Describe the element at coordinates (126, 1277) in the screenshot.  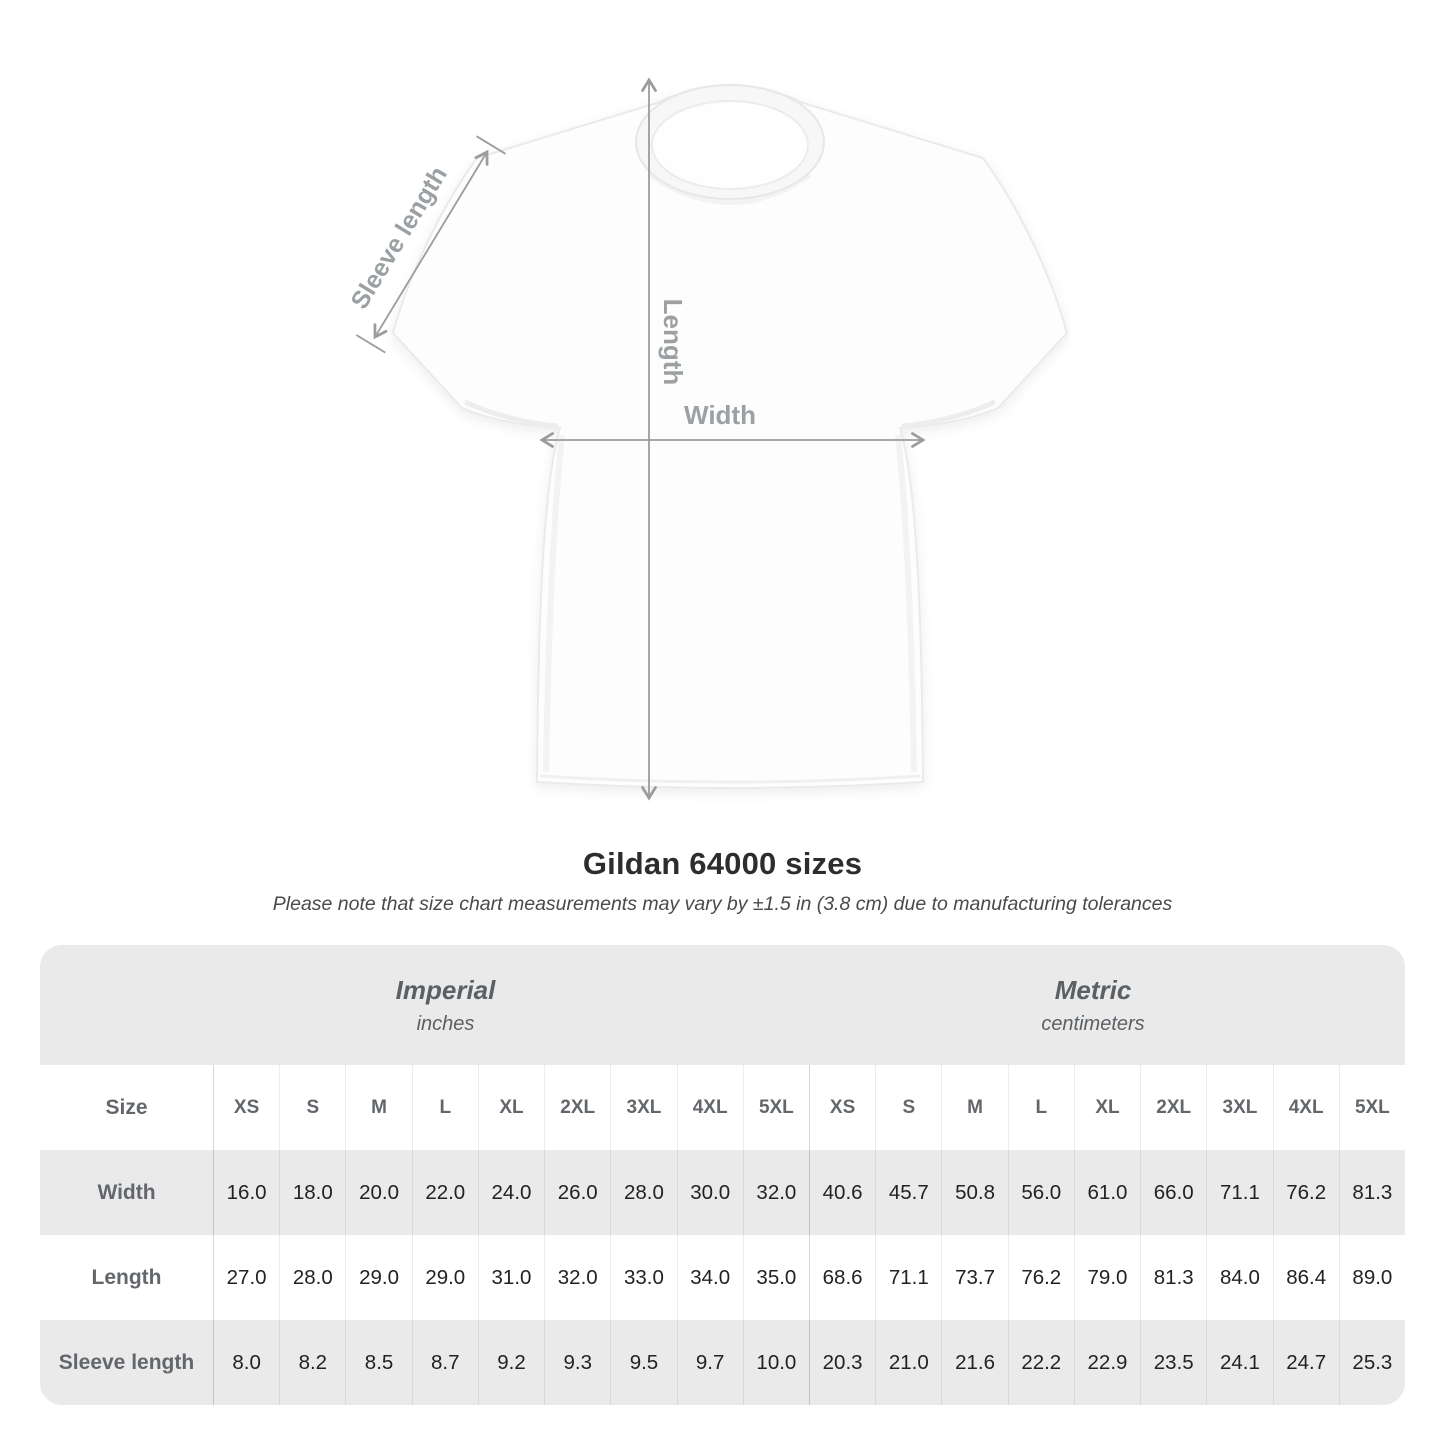
I see `row-label: Length` at that location.